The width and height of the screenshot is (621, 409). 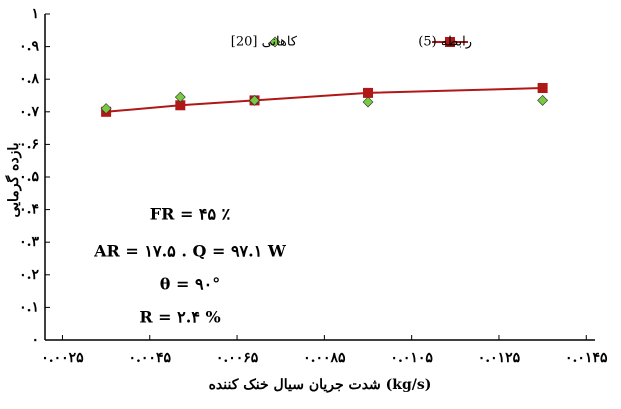 What do you see at coordinates (190, 214) in the screenshot?
I see `annotation: FR = ۴۵ ٪` at bounding box center [190, 214].